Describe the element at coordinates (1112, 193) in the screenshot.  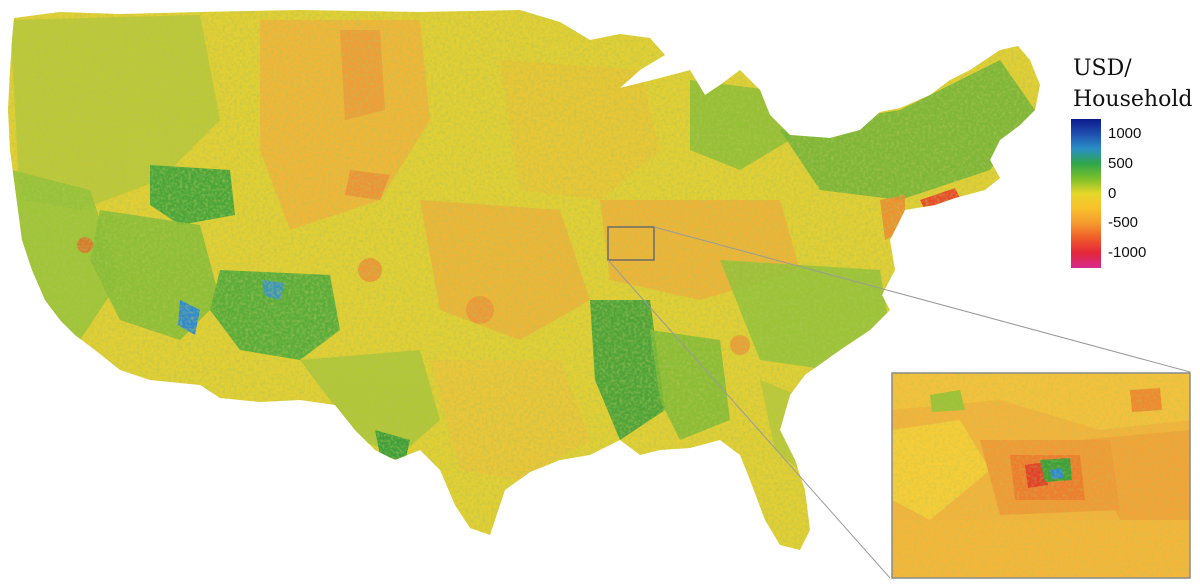
I see `legend-tick-label: 0` at that location.